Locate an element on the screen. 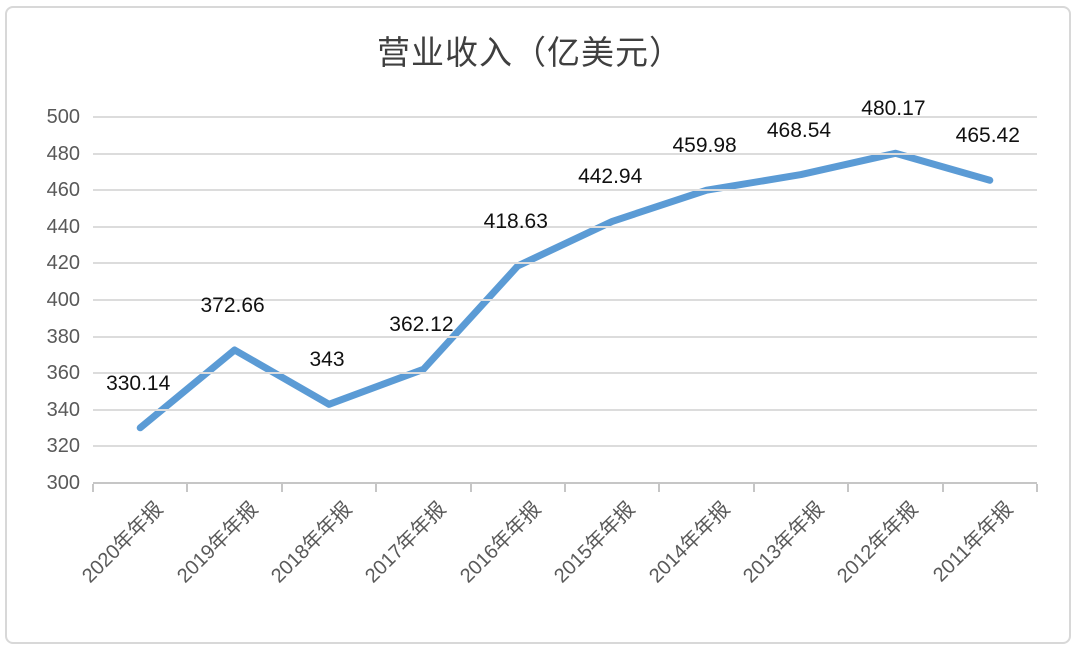 The height and width of the screenshot is (653, 1080). data-point-label: 330.14 is located at coordinates (138, 383).